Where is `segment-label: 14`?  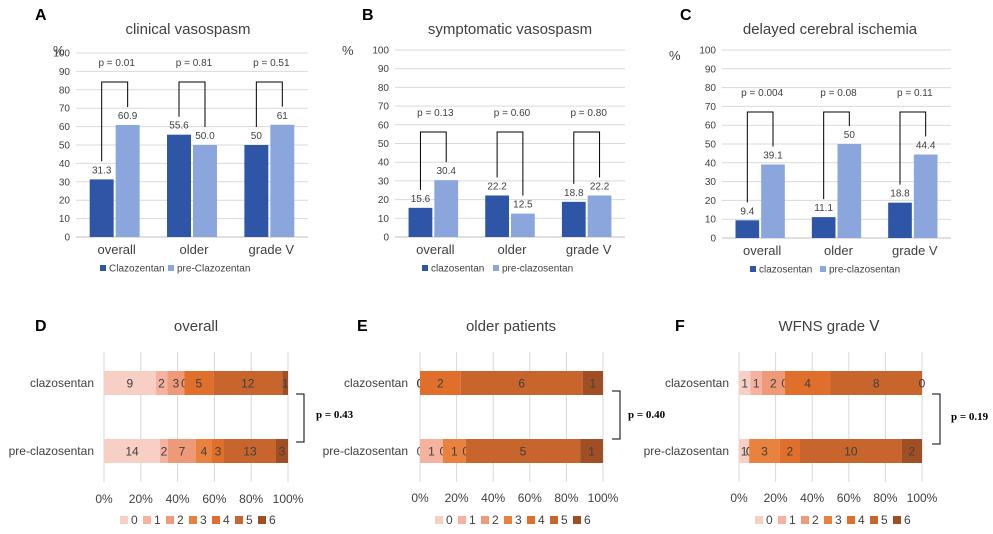
segment-label: 14 is located at coordinates (132, 452).